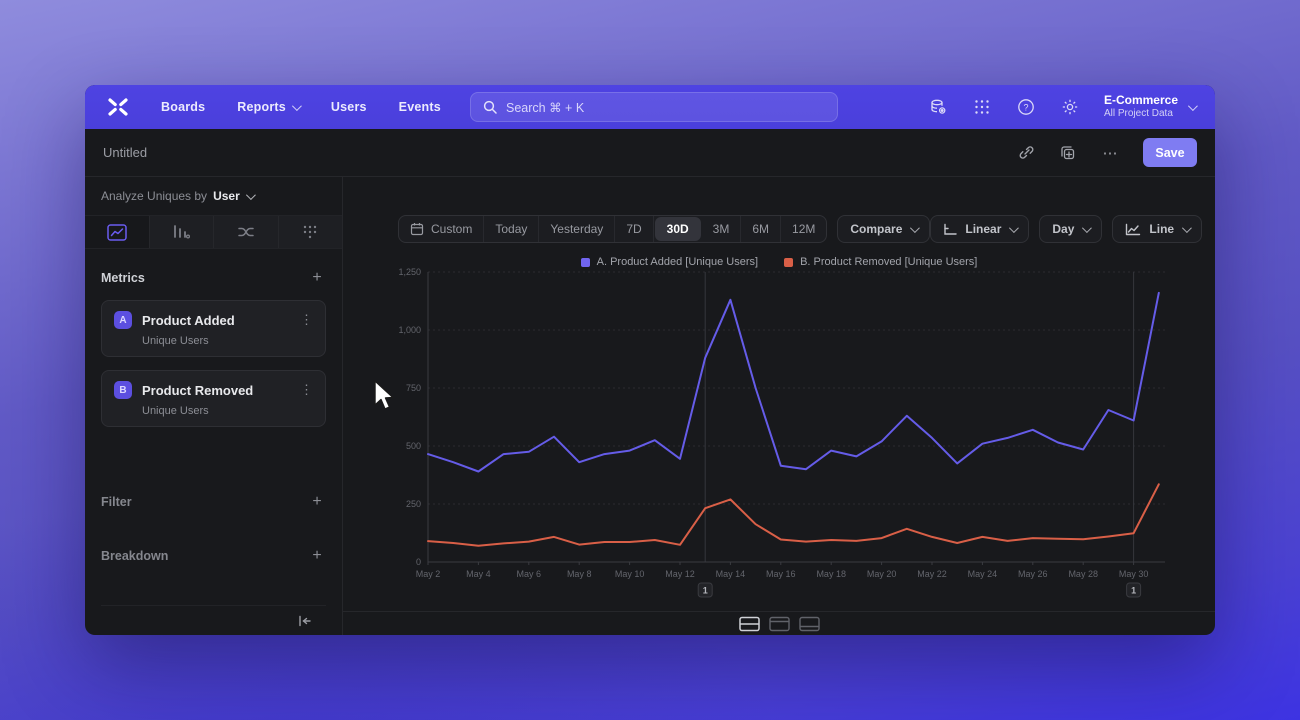  What do you see at coordinates (1133, 591) in the screenshot?
I see `svg-text: 1` at bounding box center [1133, 591].